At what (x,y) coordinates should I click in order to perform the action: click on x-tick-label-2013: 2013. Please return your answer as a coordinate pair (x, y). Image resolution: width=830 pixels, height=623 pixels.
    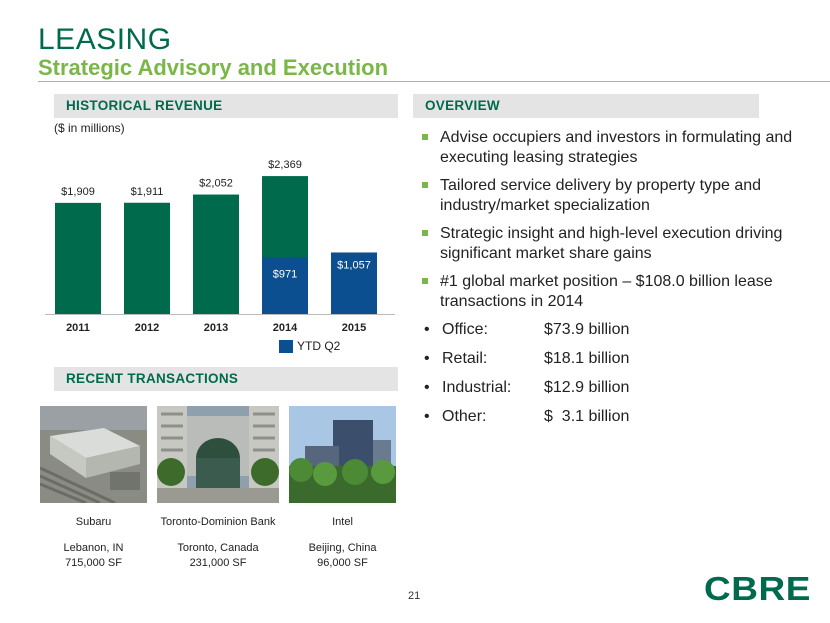
    Looking at the image, I should click on (216, 328).